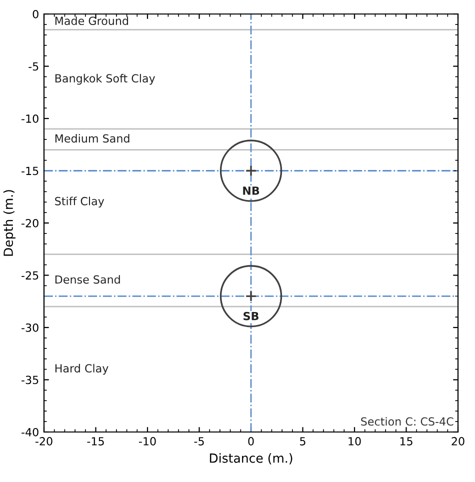  Describe the element at coordinates (30, 118) in the screenshot. I see `y-tick-label: -10` at that location.